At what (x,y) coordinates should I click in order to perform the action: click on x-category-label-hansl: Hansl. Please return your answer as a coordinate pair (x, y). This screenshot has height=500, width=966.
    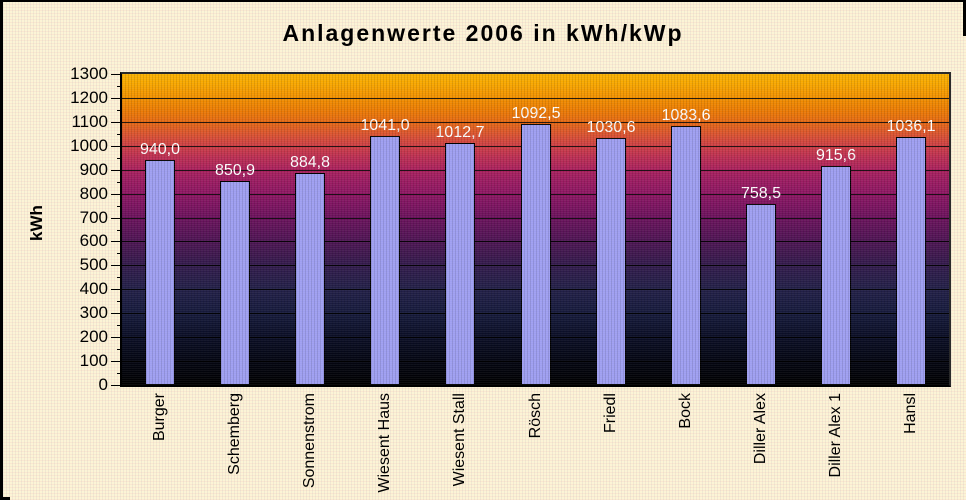
    Looking at the image, I should click on (910, 413).